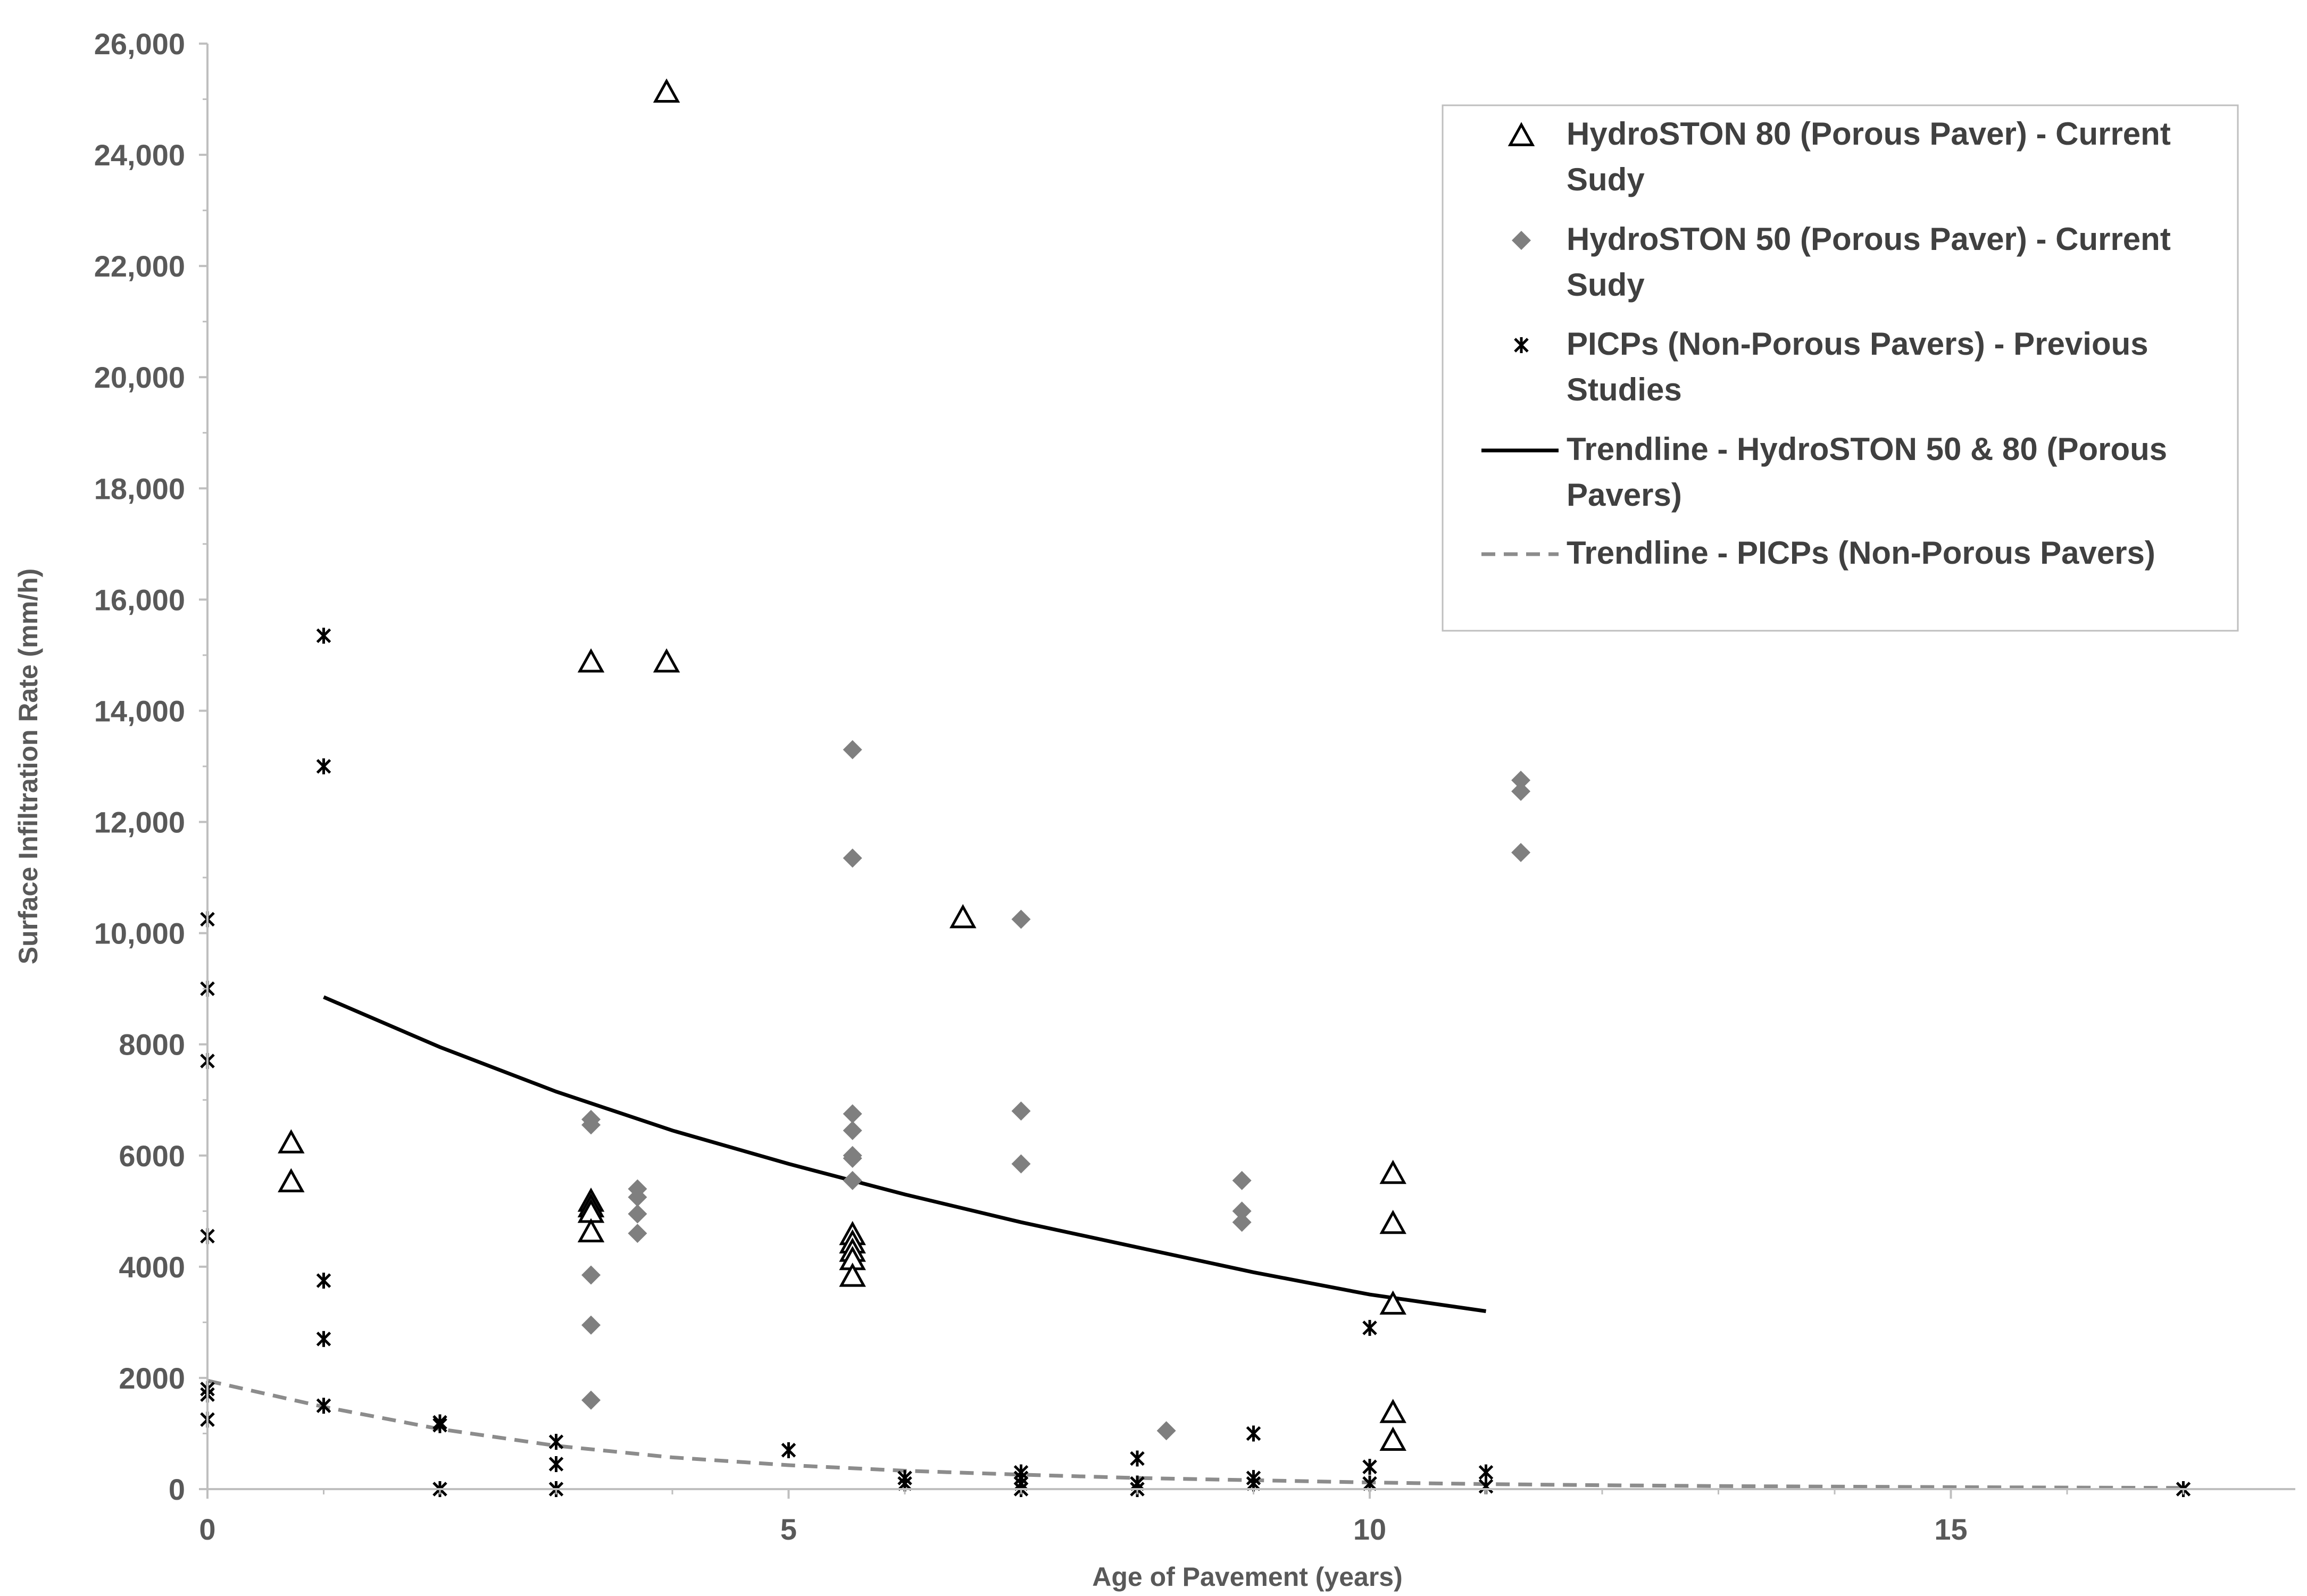 This screenshot has width=2307, height=1596. I want to click on x-axis-ticks: 0 5 10 15, so click(1191, 1518).